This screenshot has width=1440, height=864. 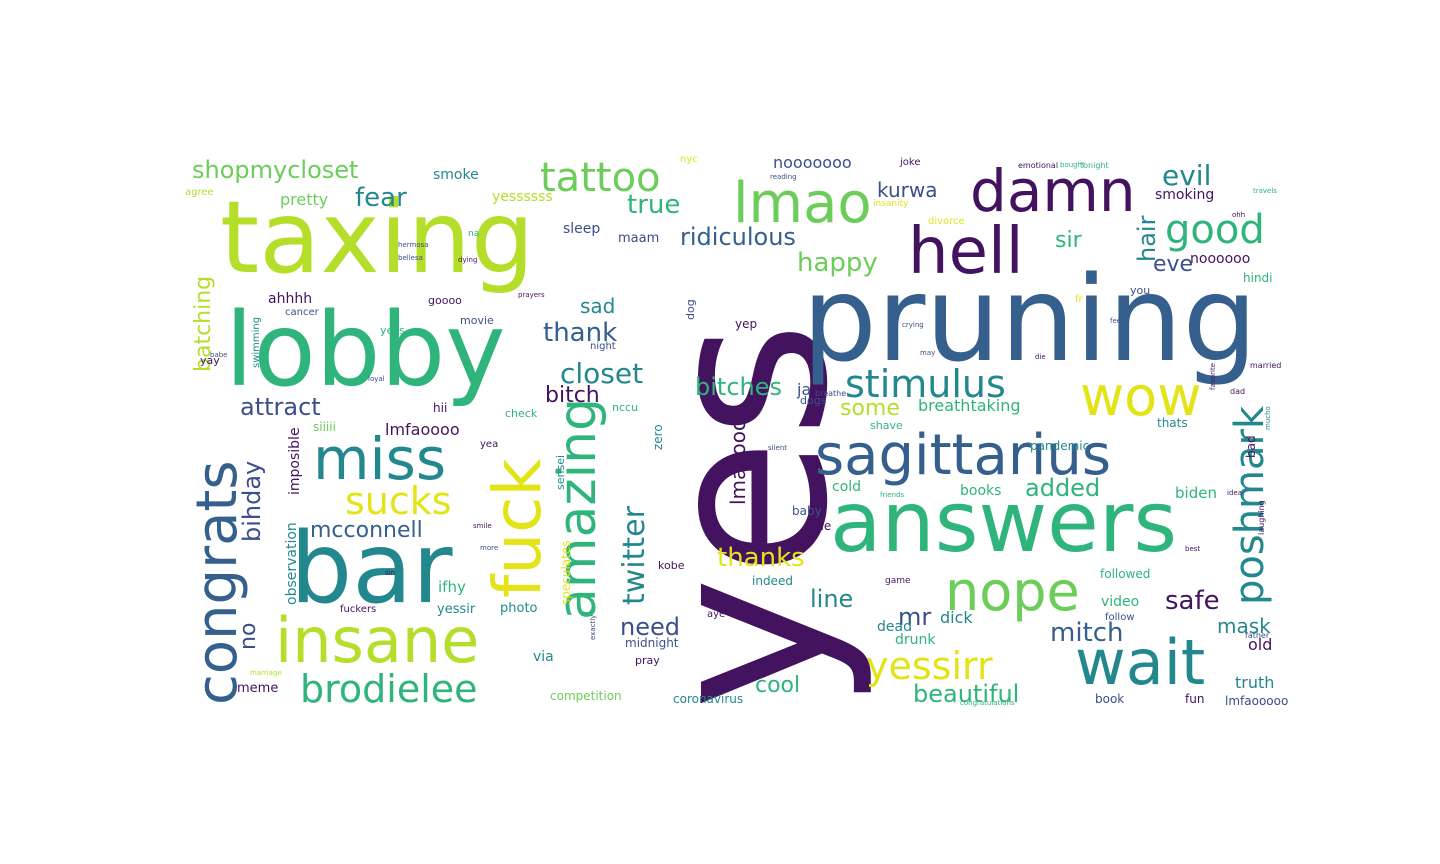 I want to click on word-speculates: speculates, so click(x=566, y=572).